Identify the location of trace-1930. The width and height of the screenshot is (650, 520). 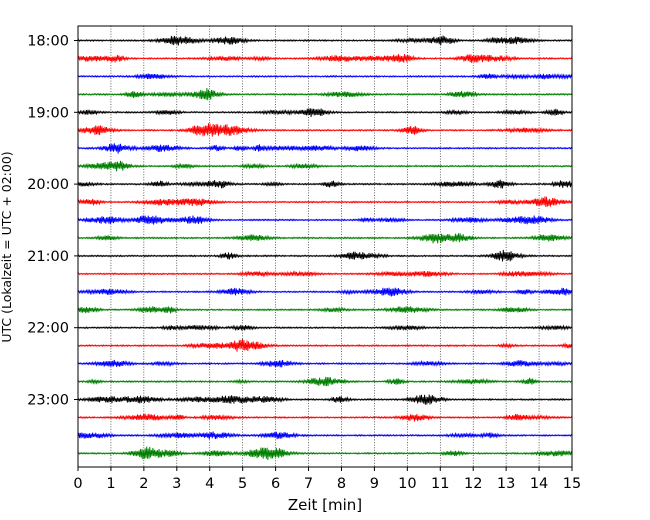
(325, 148).